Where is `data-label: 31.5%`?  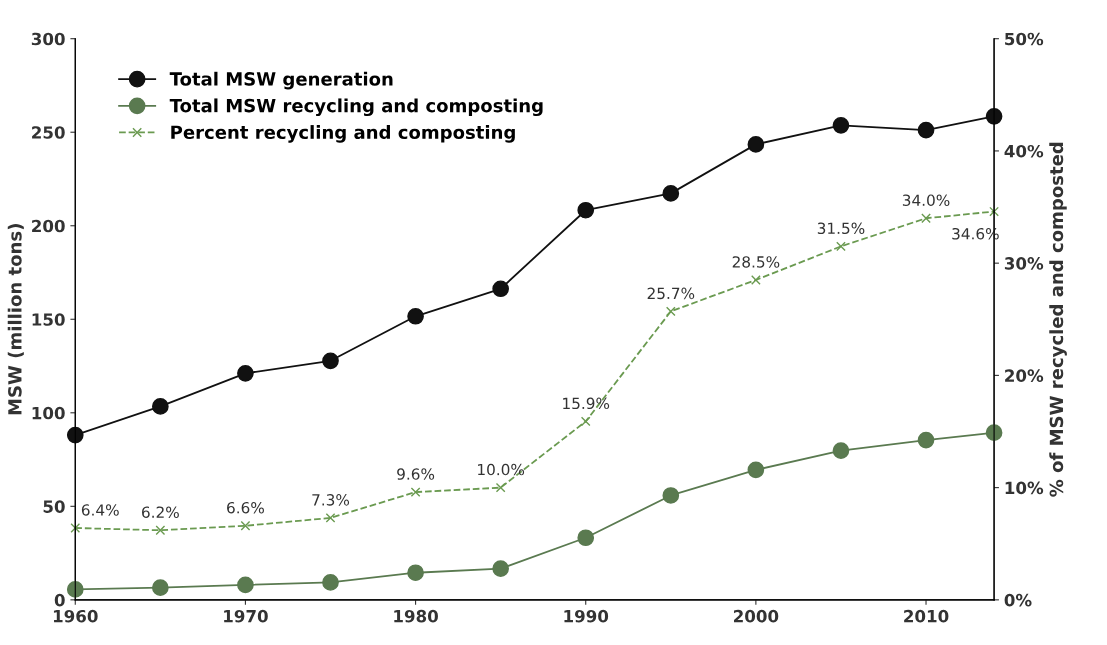 data-label: 31.5% is located at coordinates (841, 228).